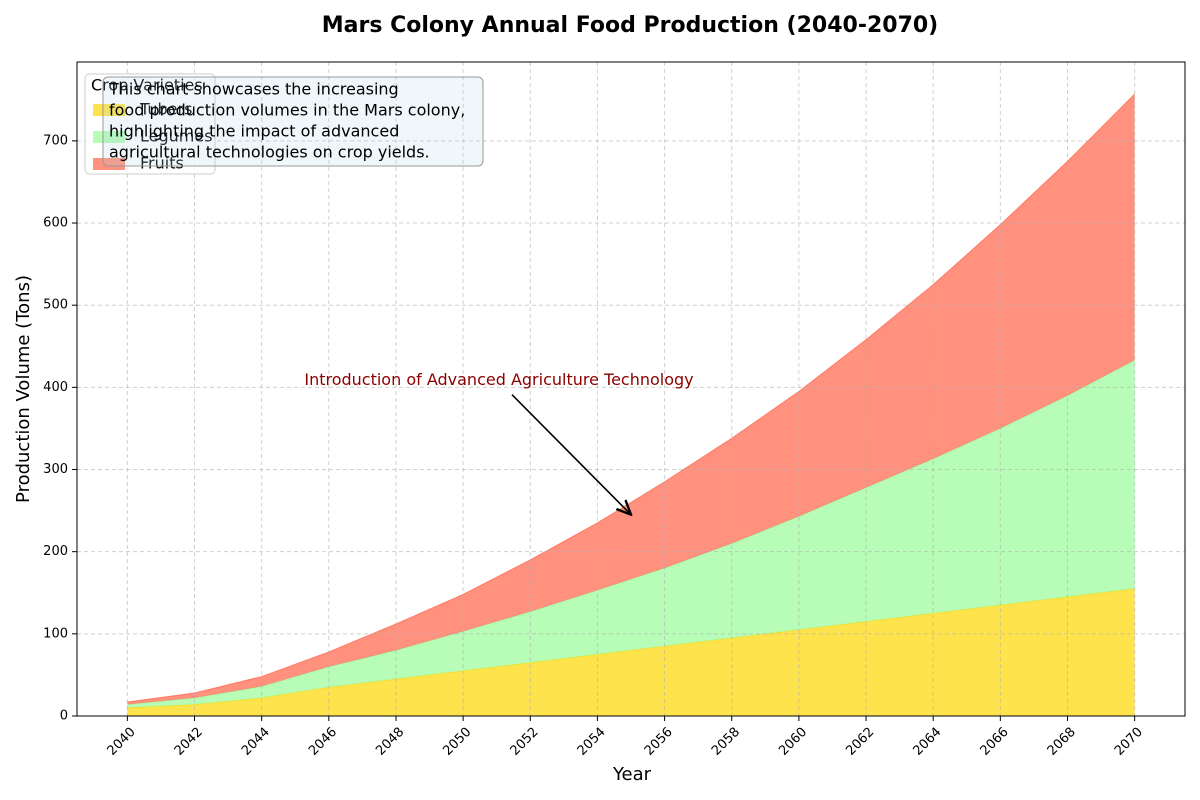  I want to click on legend-title: Crop Varieties, so click(147, 85).